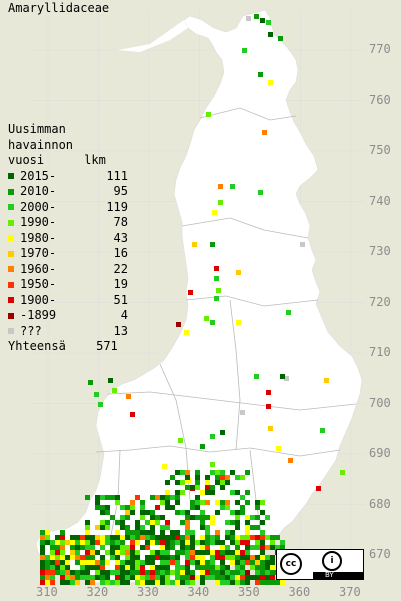 The image size is (401, 601). Describe the element at coordinates (68, 161) in the screenshot. I see `legend-column-headers: vuosi lkm` at that location.